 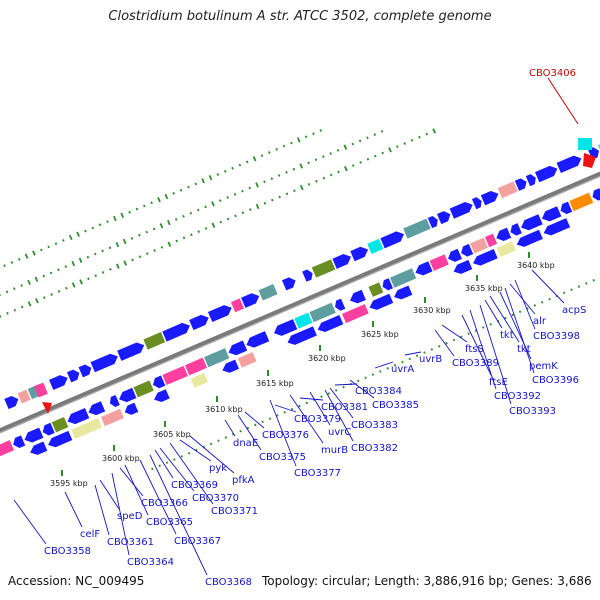 I want to click on gene-label: CBO3358, so click(x=67, y=551).